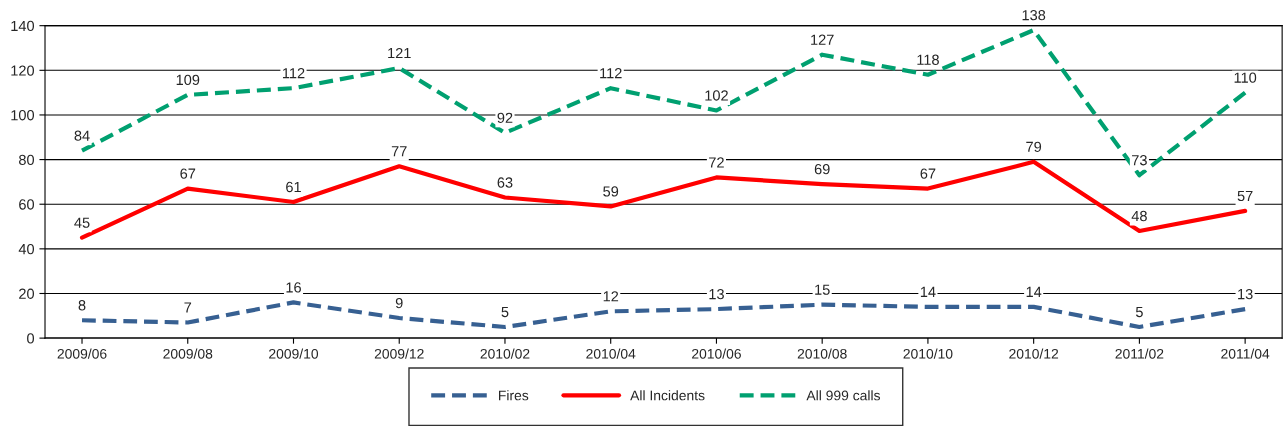 This screenshot has height=428, width=1286. What do you see at coordinates (928, 59) in the screenshot?
I see `data-label: 118` at bounding box center [928, 59].